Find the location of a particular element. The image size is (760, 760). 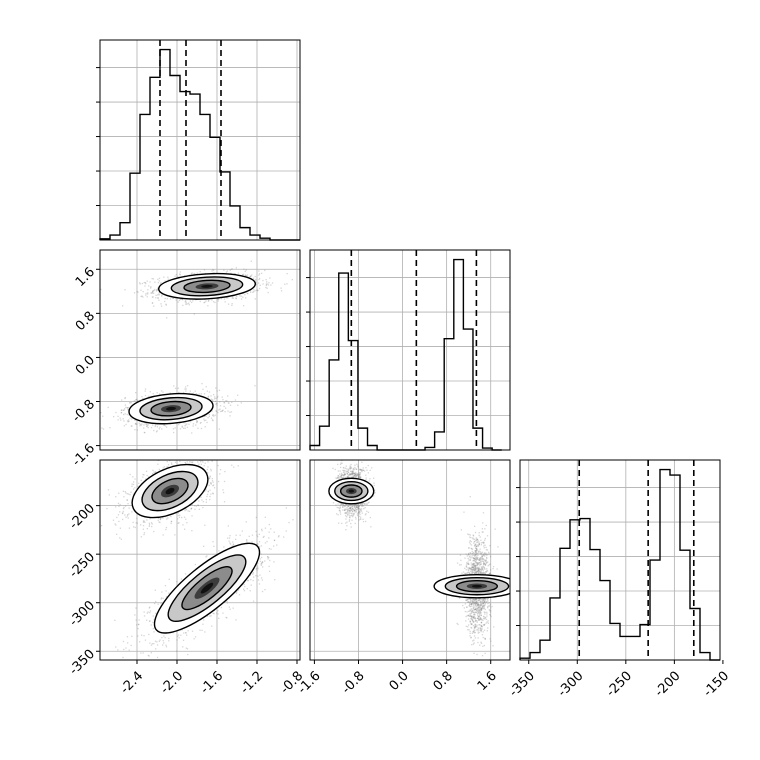

histogram-step-line is located at coordinates (619, 564).